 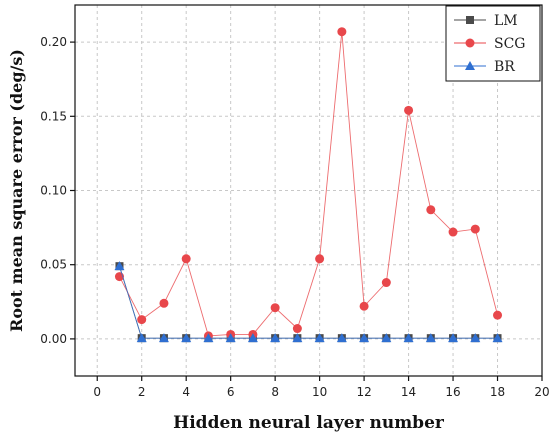 What do you see at coordinates (319, 392) in the screenshot?
I see `x-tick-label: 10` at bounding box center [319, 392].